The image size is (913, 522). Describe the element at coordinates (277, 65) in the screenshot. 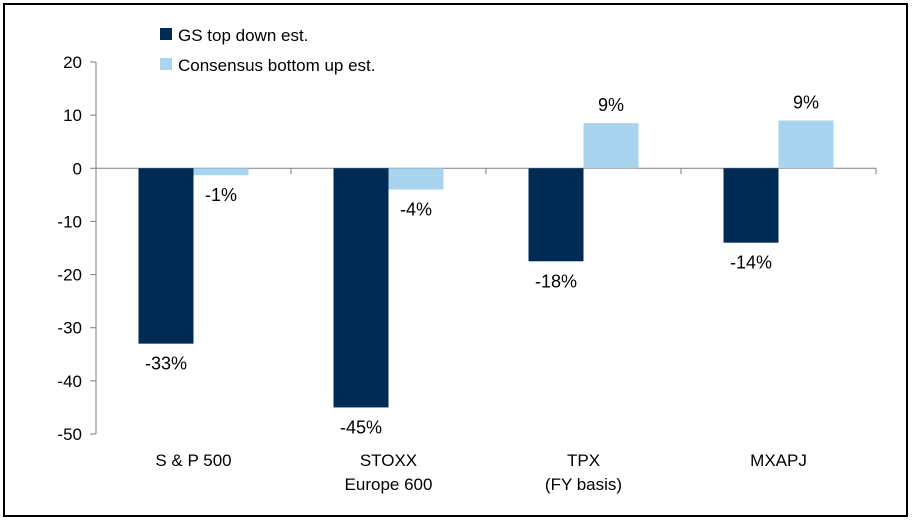

I see `legend-label: Consensus bottom up est.` at that location.